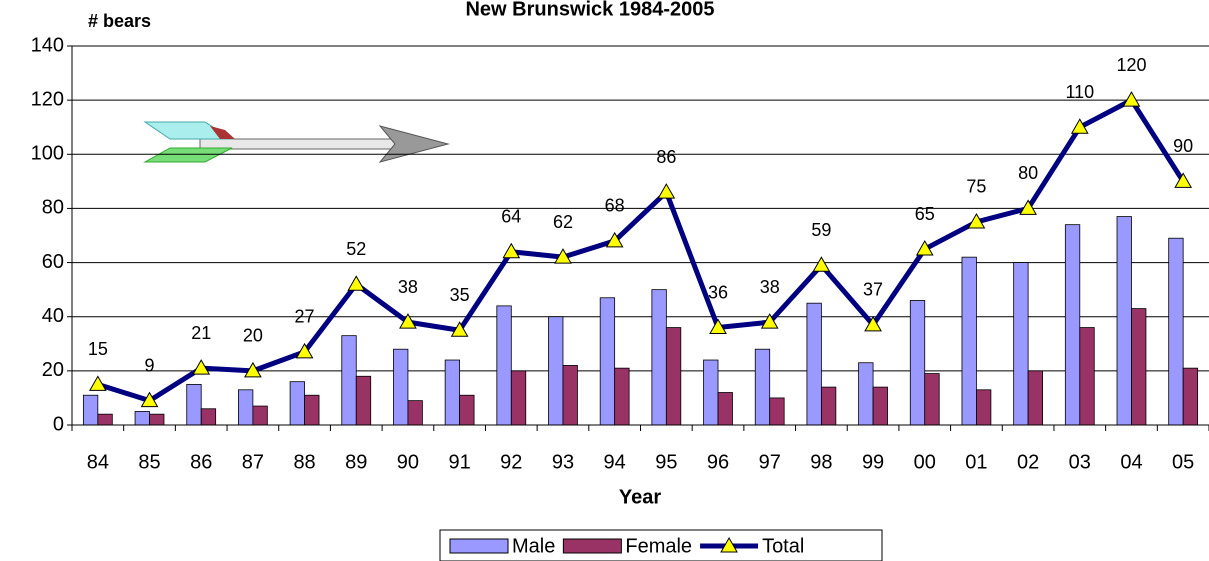 This screenshot has height=561, width=1209. Describe the element at coordinates (356, 462) in the screenshot. I see `x-tick-label: 89` at that location.